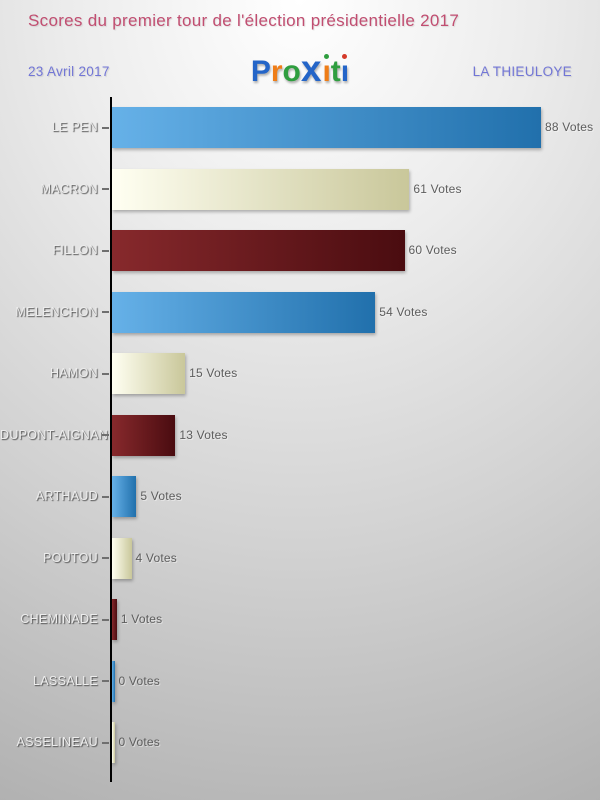 The image size is (600, 800). What do you see at coordinates (56, 311) in the screenshot?
I see `category-label: MELENCHON` at bounding box center [56, 311].